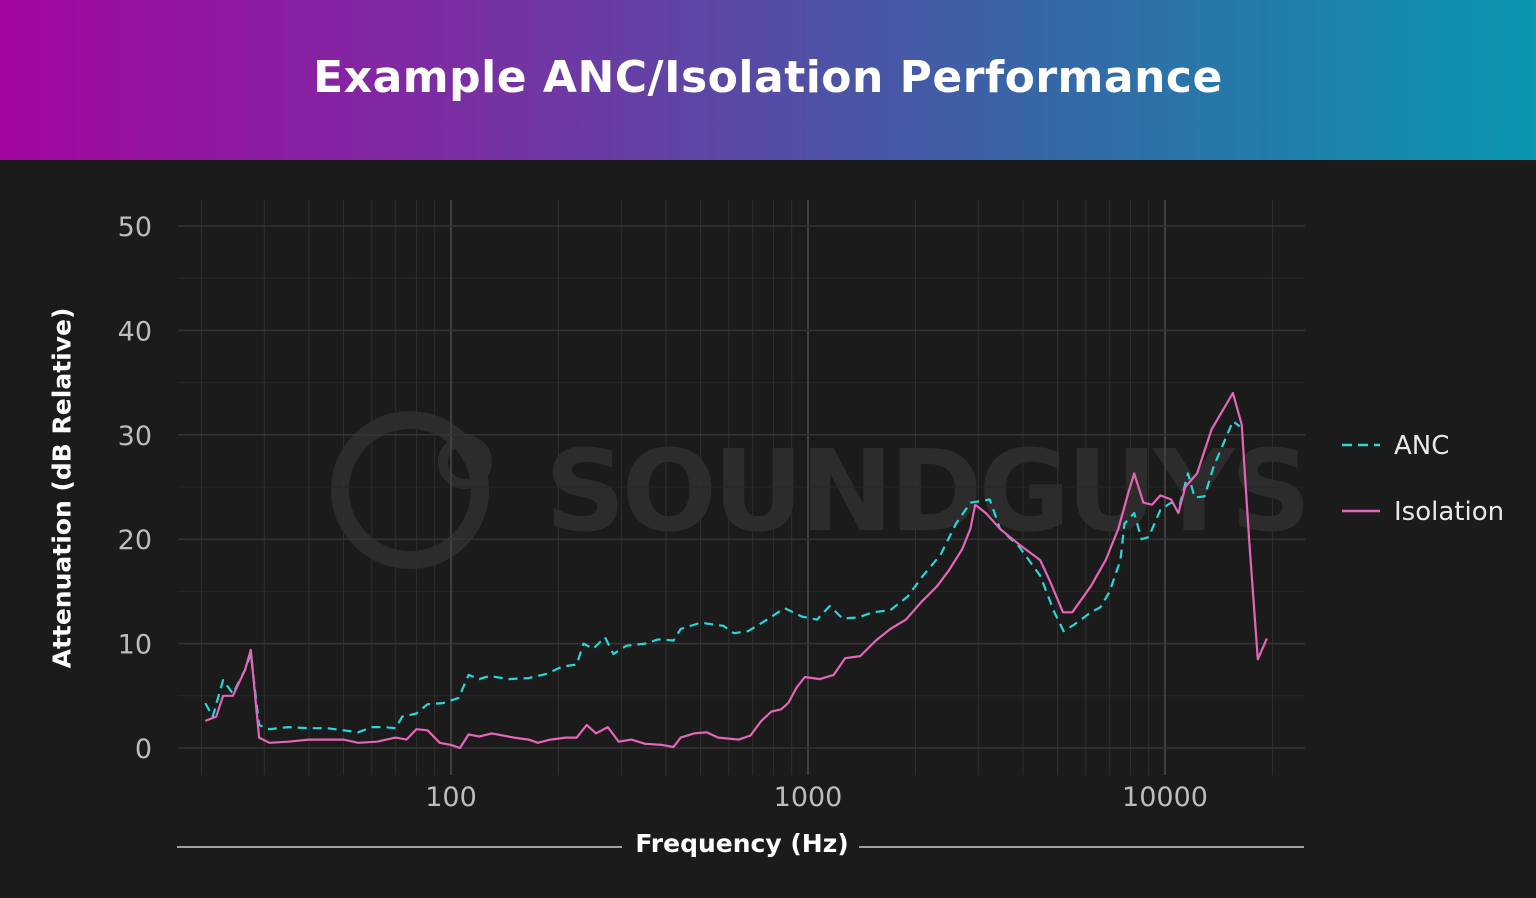 This screenshot has width=1536, height=898. I want to click on x-tick-label: 100, so click(451, 797).